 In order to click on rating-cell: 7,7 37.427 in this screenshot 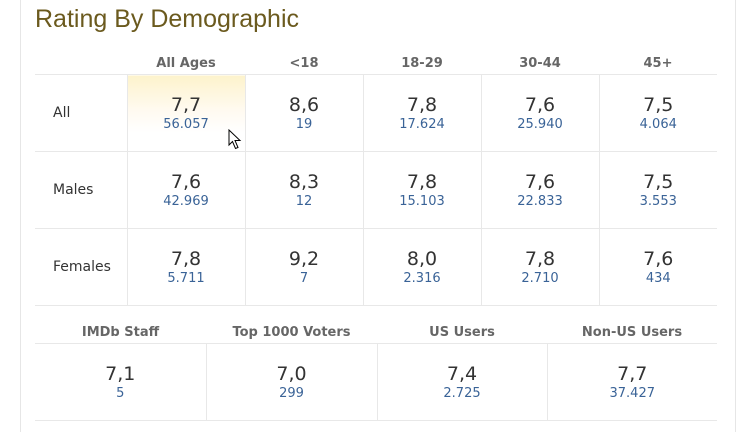, I will do `click(631, 382)`.